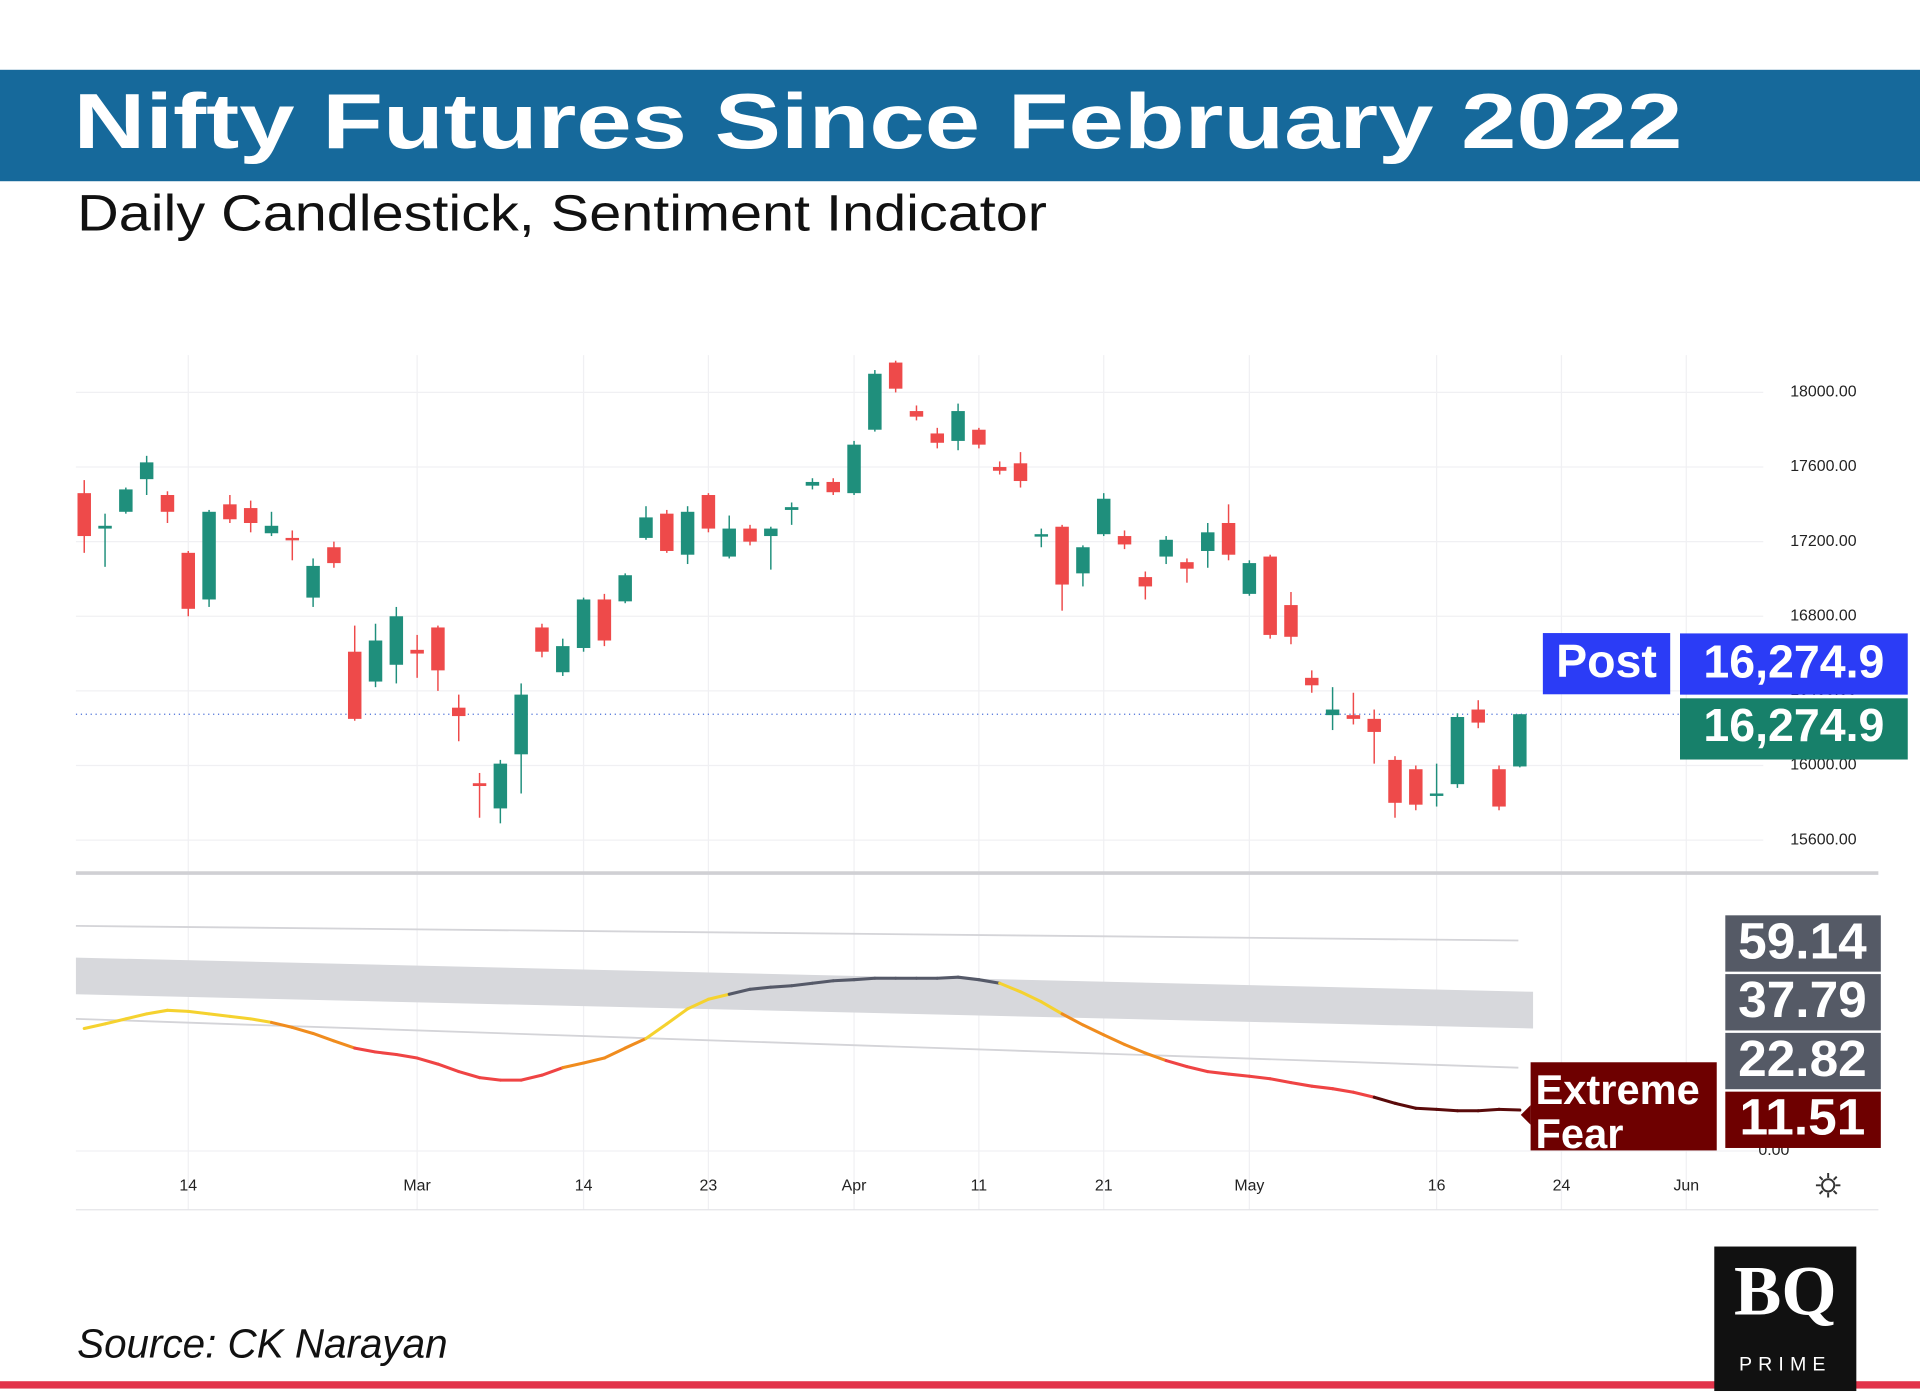  What do you see at coordinates (1802, 999) in the screenshot?
I see `level-label: 37.79` at bounding box center [1802, 999].